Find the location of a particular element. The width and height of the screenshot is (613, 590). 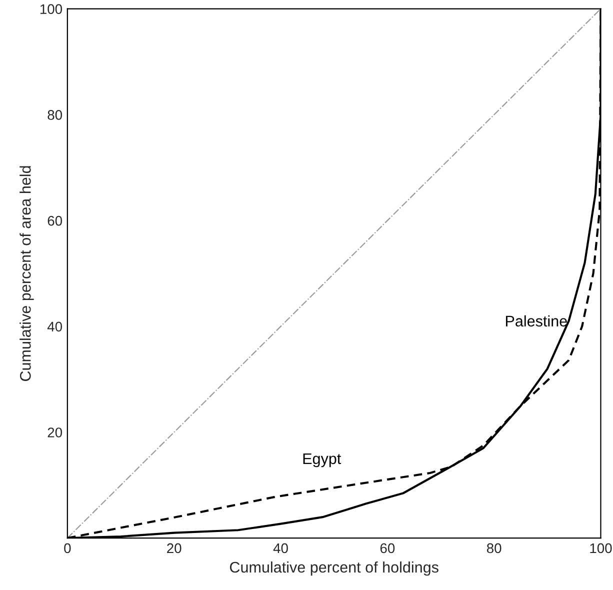

series-label: Egypt is located at coordinates (322, 460).